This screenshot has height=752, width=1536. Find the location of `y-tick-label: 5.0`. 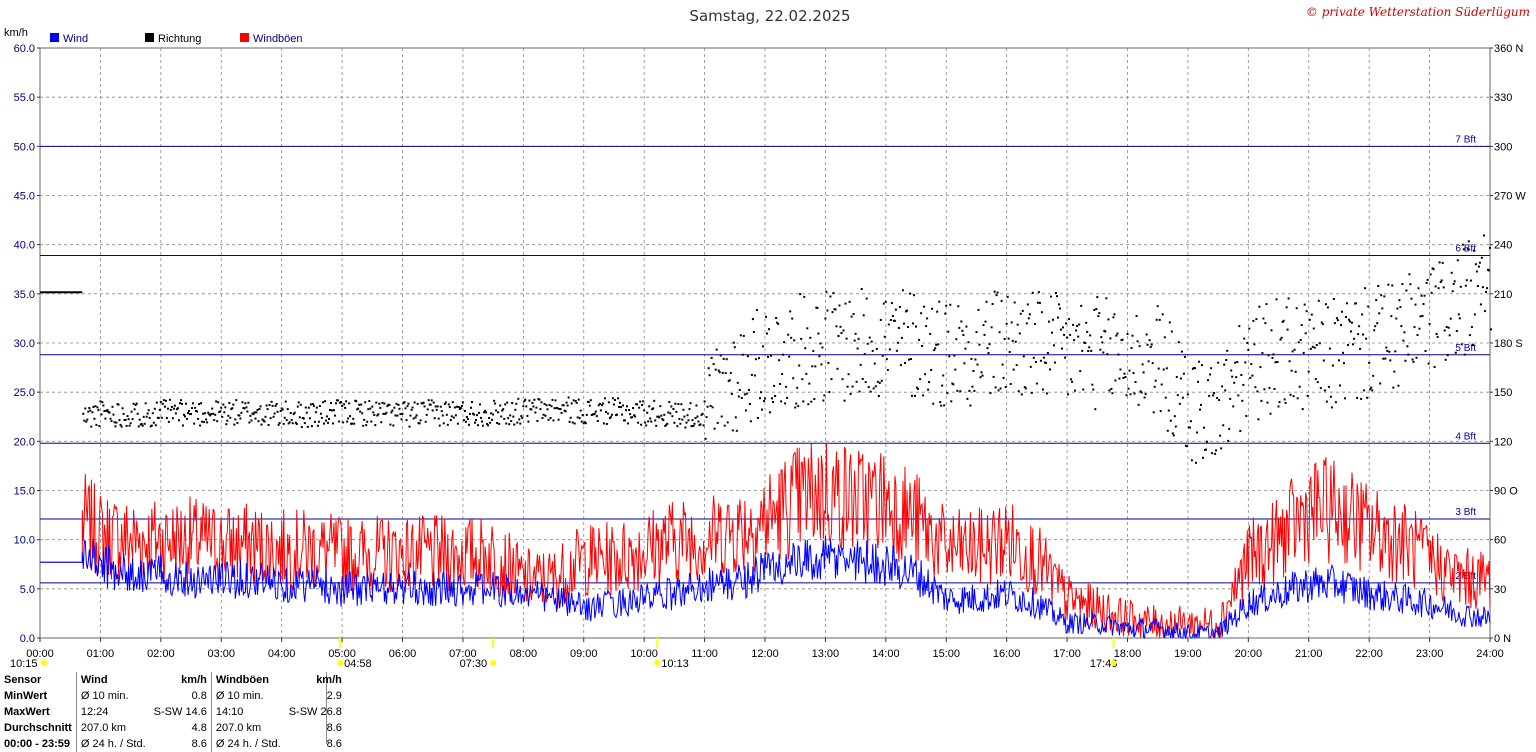

y-tick-label: 5.0 is located at coordinates (27, 590).